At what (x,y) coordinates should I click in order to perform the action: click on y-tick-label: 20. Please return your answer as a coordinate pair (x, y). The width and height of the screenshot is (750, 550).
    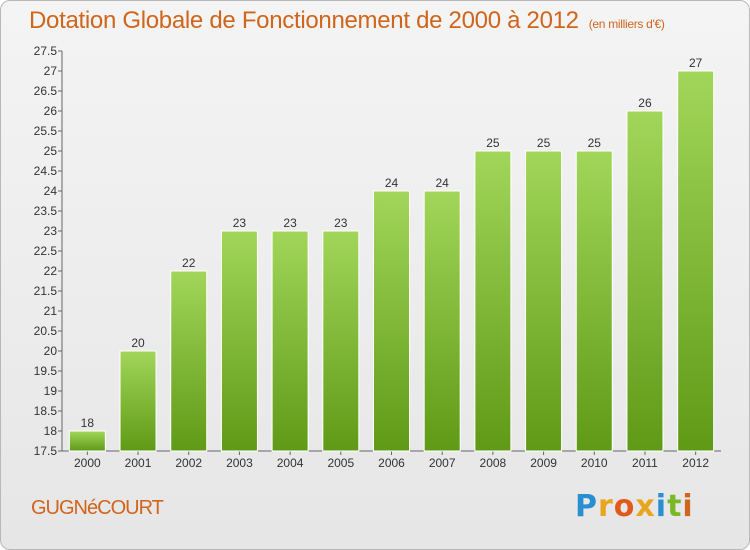
    Looking at the image, I should click on (51, 351).